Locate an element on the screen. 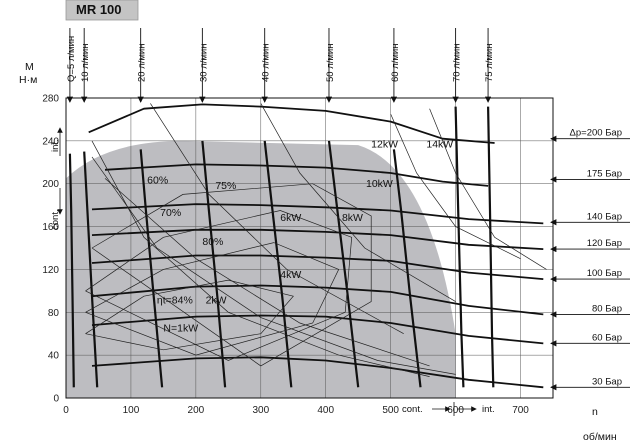  title-box is located at coordinates (102, 10).